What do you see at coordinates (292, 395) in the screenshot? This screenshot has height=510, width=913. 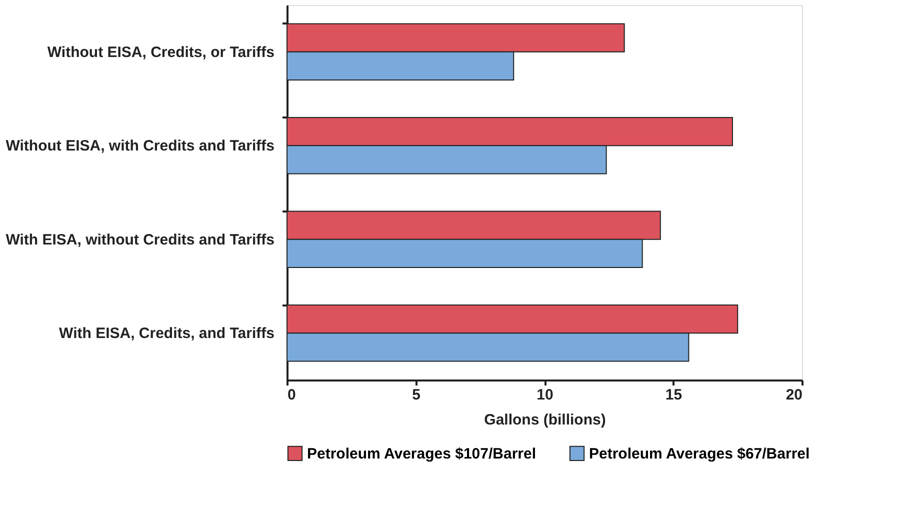 I see `x-tick-label: 0` at bounding box center [292, 395].